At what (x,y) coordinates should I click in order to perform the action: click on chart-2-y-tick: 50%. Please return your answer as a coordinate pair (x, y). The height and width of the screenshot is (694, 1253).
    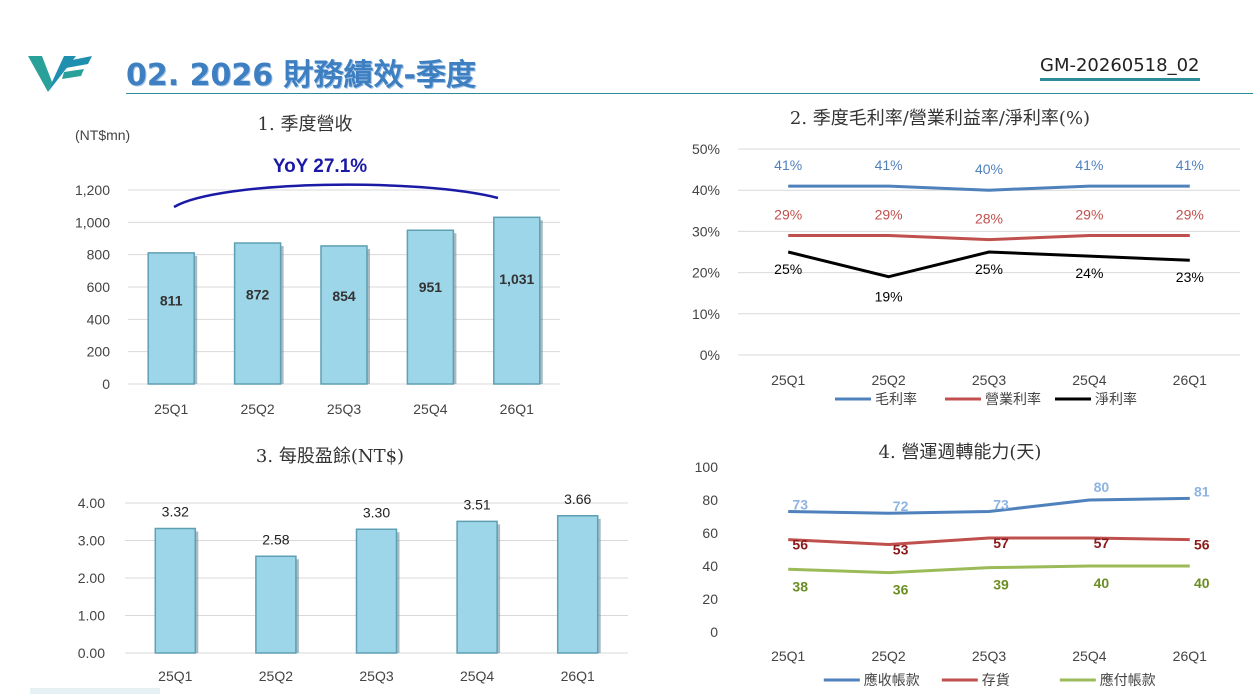
    Looking at the image, I should click on (706, 149).